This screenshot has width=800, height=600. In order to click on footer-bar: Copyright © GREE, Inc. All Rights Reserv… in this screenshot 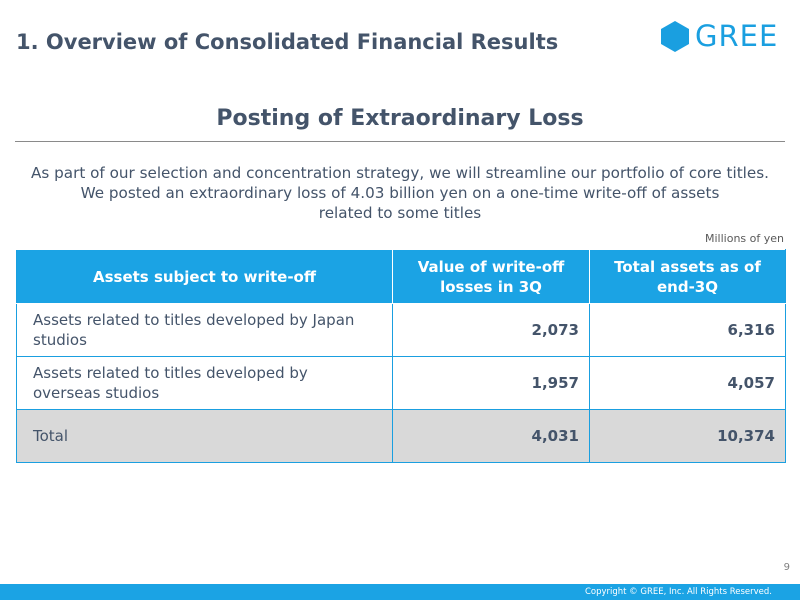, I will do `click(400, 592)`.